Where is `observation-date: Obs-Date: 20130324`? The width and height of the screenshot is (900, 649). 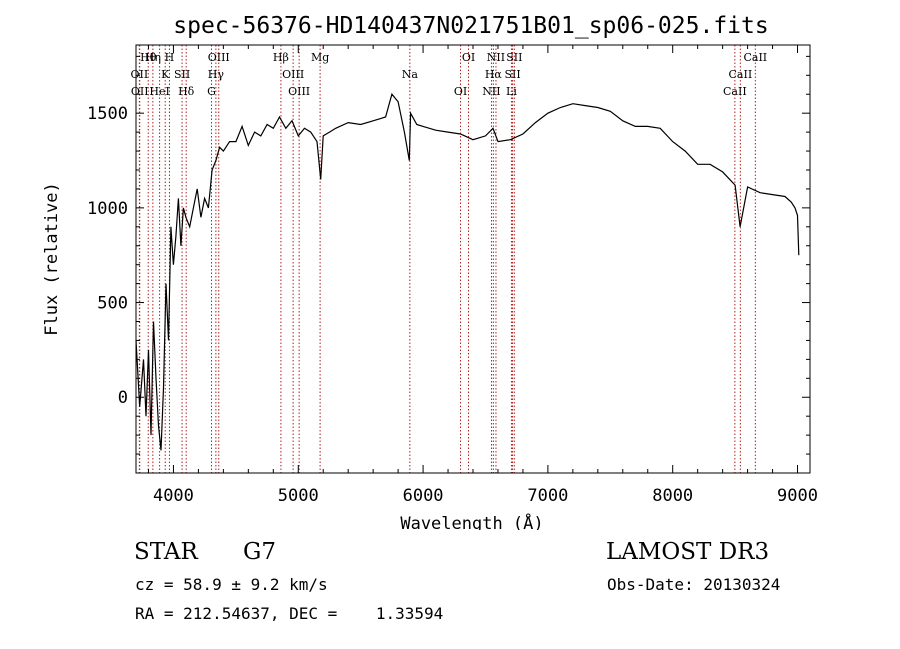 observation-date: Obs-Date: 20130324 is located at coordinates (694, 584).